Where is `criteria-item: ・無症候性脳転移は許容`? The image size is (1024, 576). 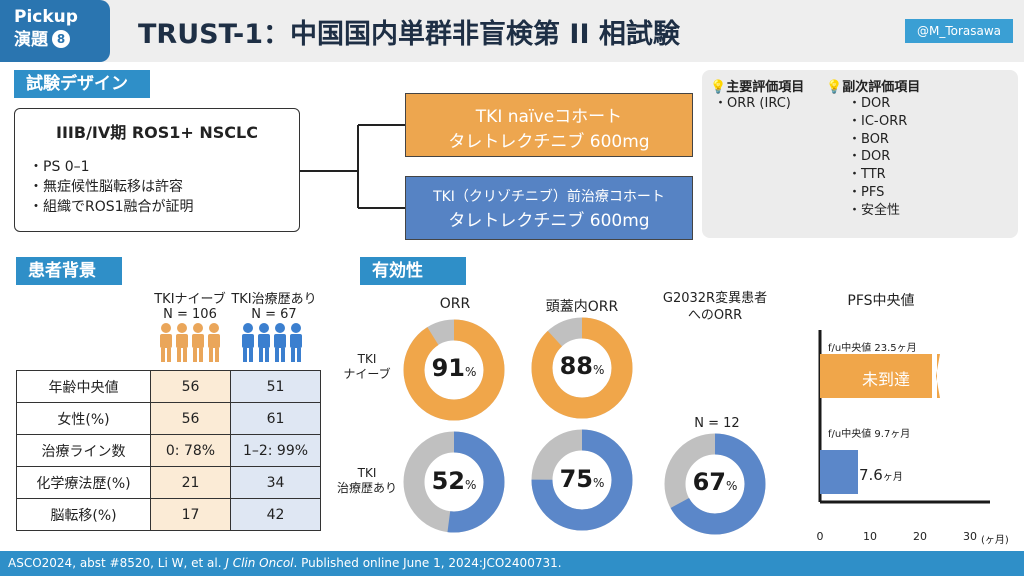
criteria-item: ・無症候性脳転移は許容 is located at coordinates (106, 187).